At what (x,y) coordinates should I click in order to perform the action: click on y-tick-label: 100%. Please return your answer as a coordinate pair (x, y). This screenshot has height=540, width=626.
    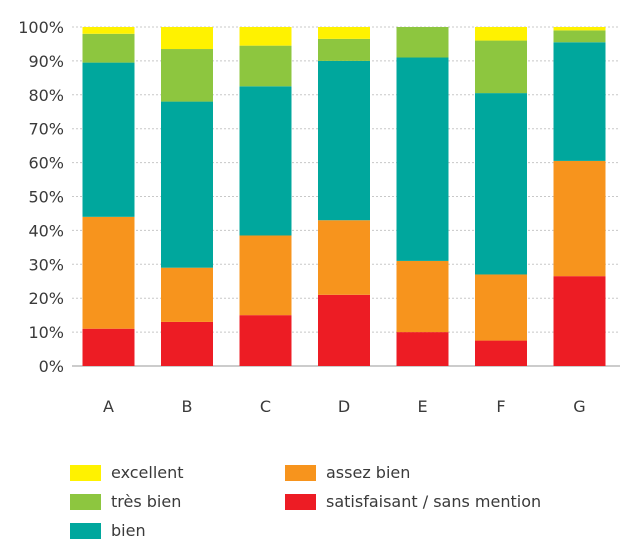
    Looking at the image, I should click on (41, 27).